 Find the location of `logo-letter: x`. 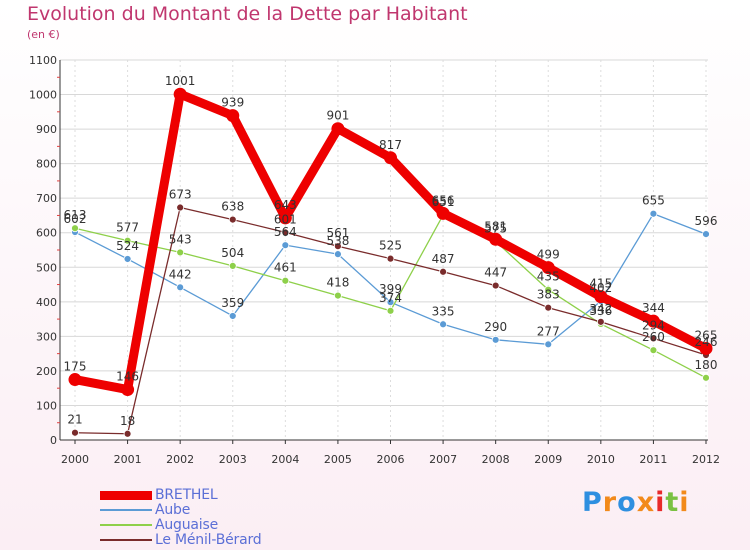

logo-letter: x is located at coordinates (646, 502).